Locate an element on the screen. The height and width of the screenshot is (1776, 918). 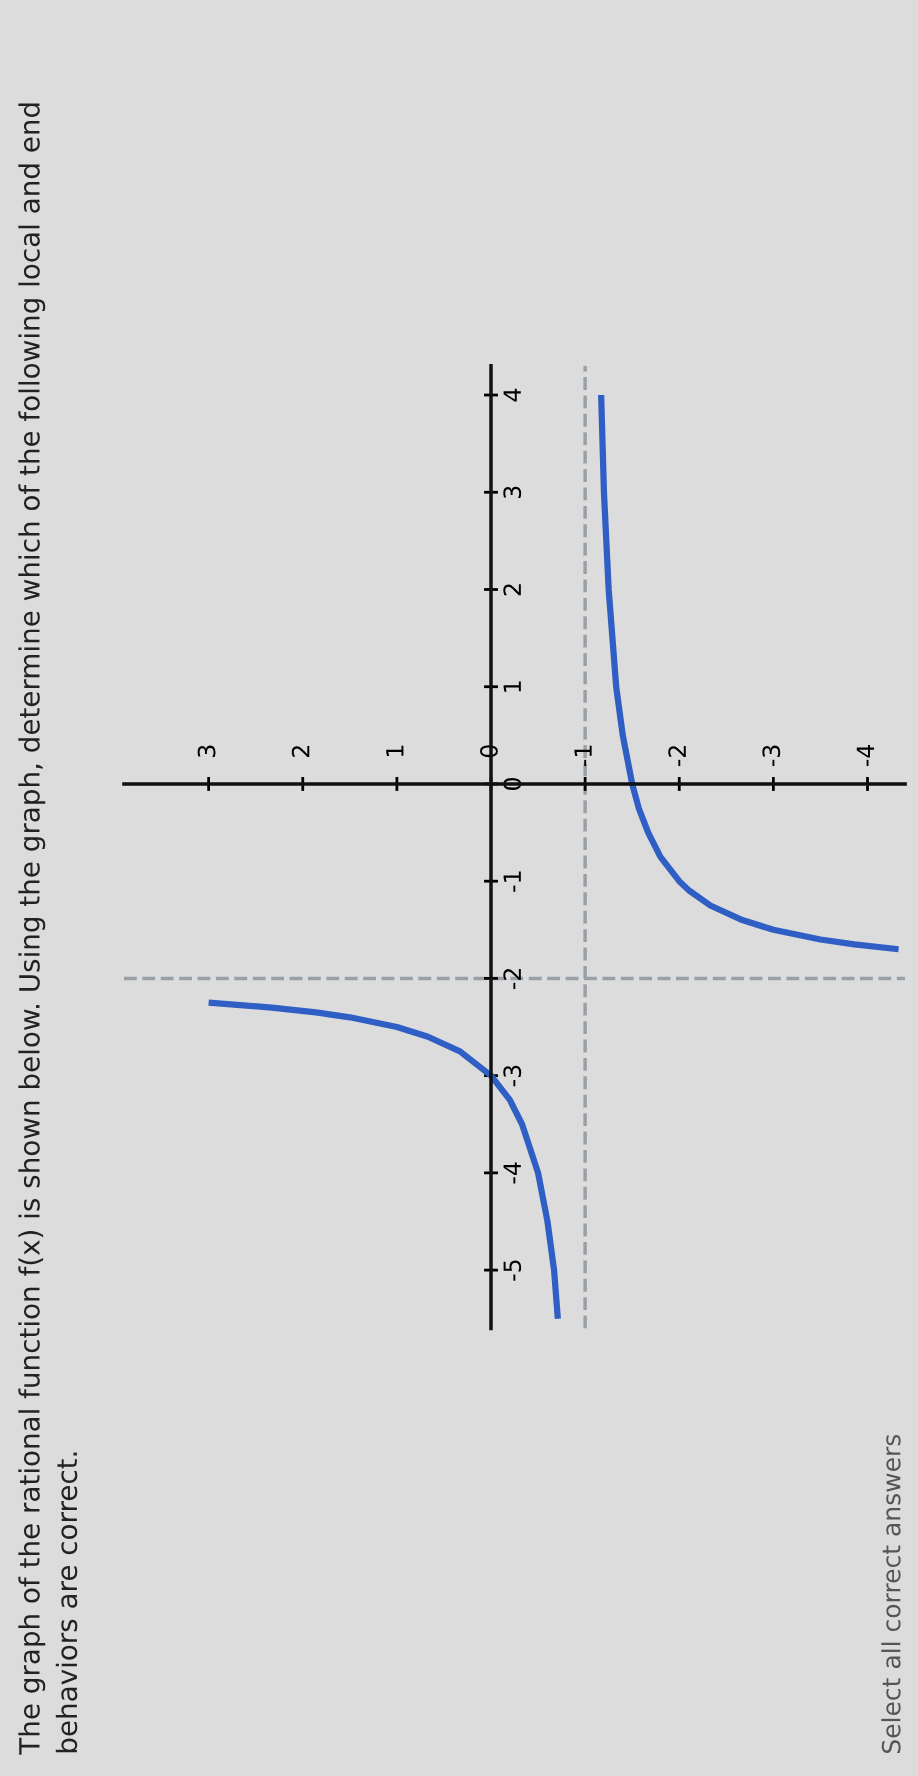
x-tick-label: -4 is located at coordinates (865, 756).